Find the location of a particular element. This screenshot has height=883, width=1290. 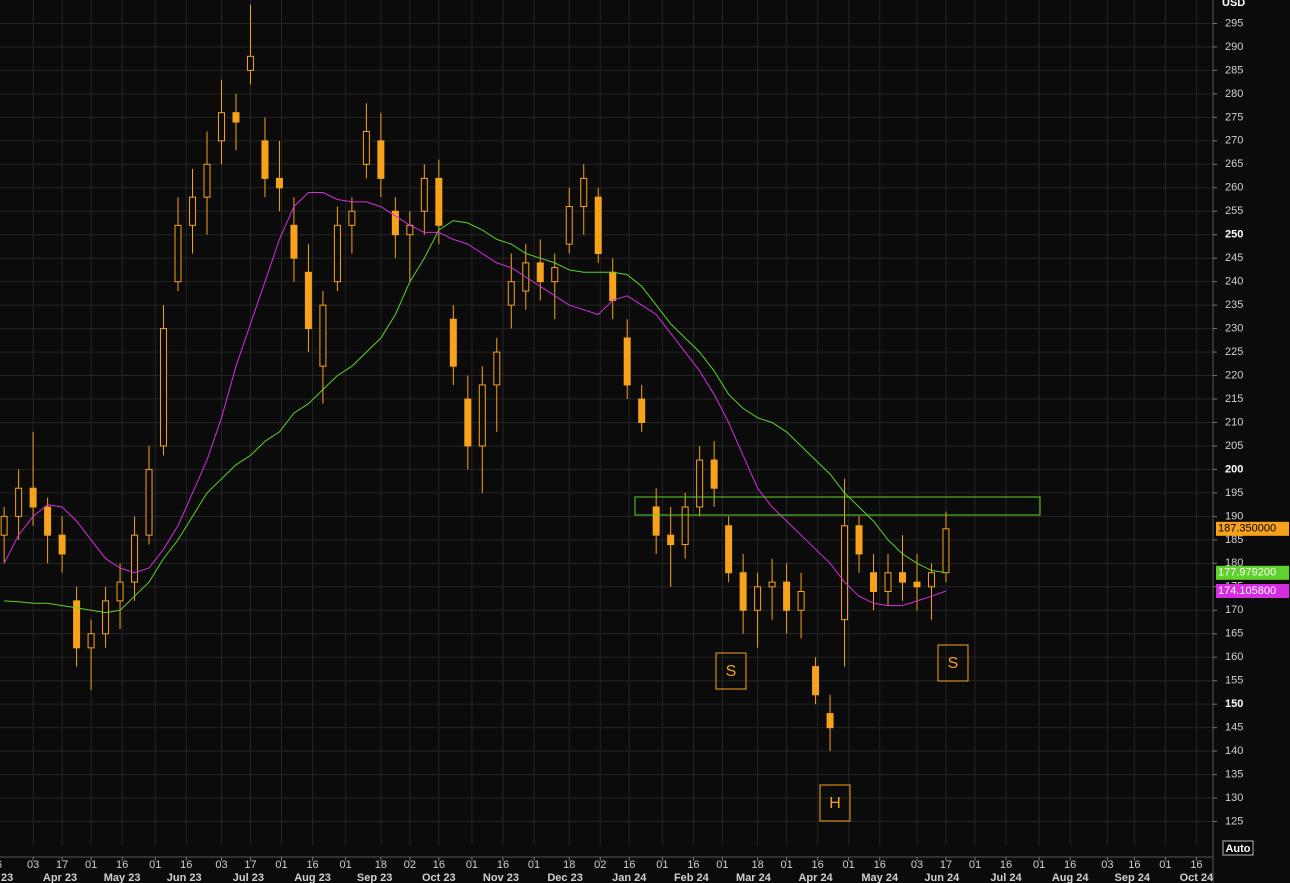

month-label: Jun 23 is located at coordinates (184, 877).